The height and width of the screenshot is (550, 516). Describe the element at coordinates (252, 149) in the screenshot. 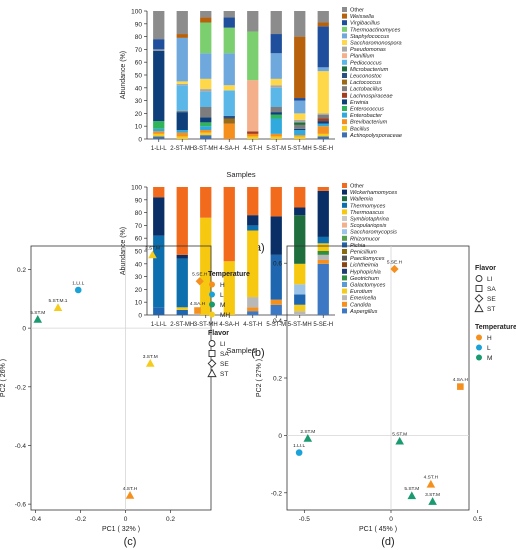

I see `x-tick-label: 4-ST-H` at that location.